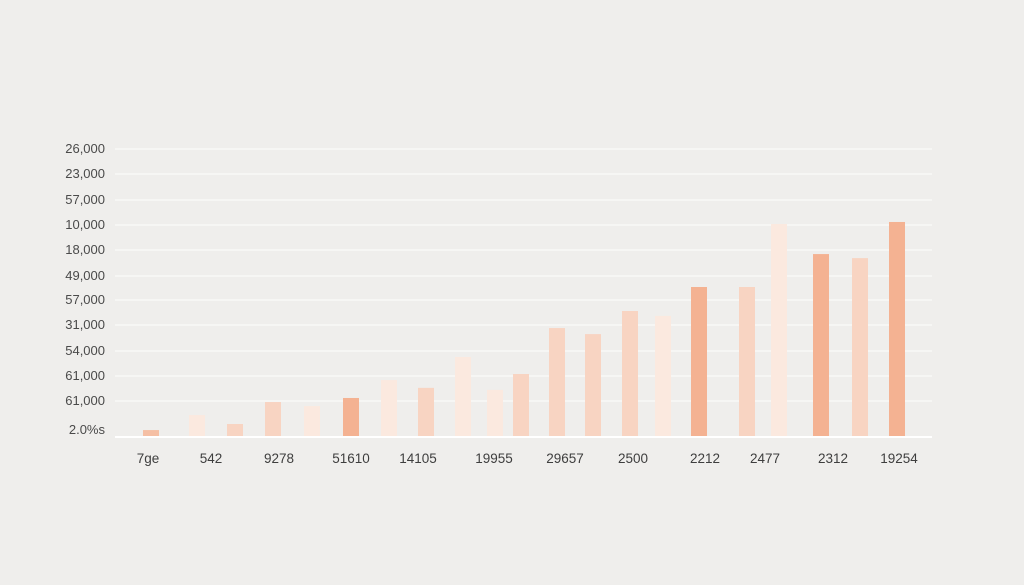  What do you see at coordinates (279, 458) in the screenshot?
I see `x-tick-label: 9278` at bounding box center [279, 458].